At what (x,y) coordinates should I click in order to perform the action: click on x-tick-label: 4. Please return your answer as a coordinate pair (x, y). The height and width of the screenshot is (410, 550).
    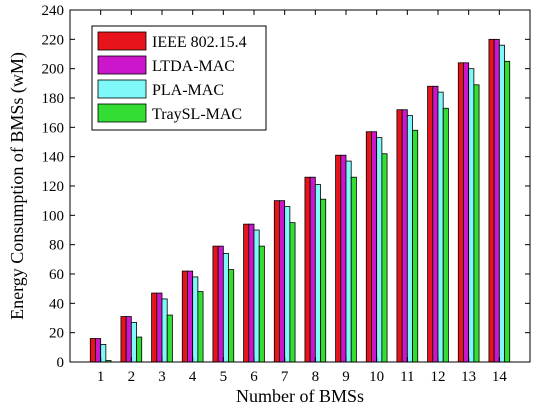
    Looking at the image, I should click on (193, 377).